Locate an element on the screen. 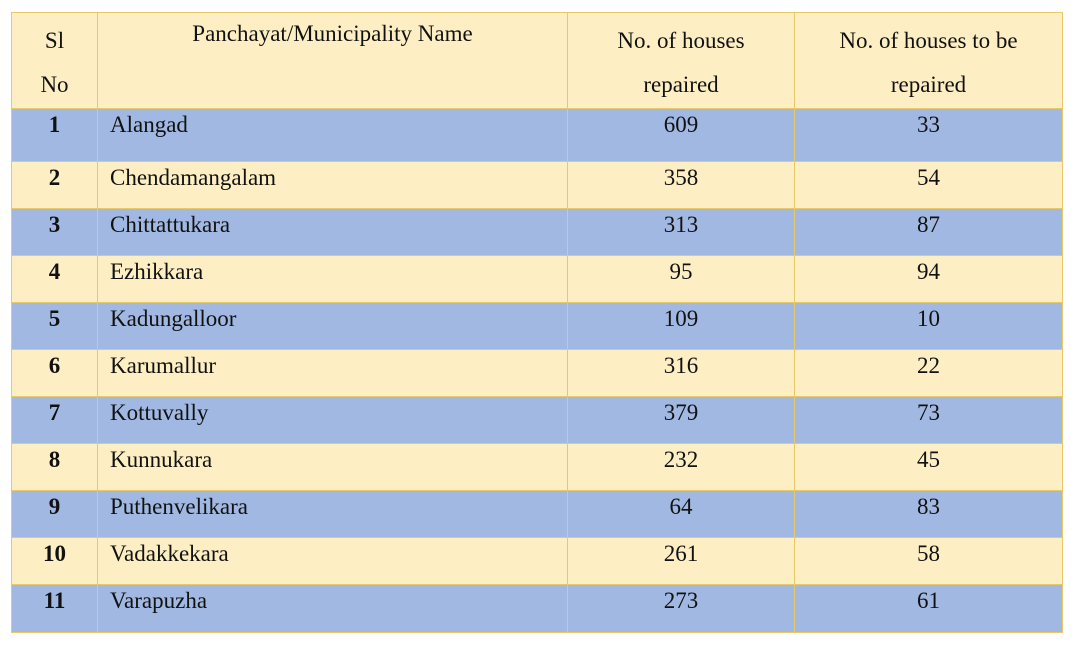 The image size is (1075, 645). table-row: 8 Kunnukara 232 45 is located at coordinates (537, 467).